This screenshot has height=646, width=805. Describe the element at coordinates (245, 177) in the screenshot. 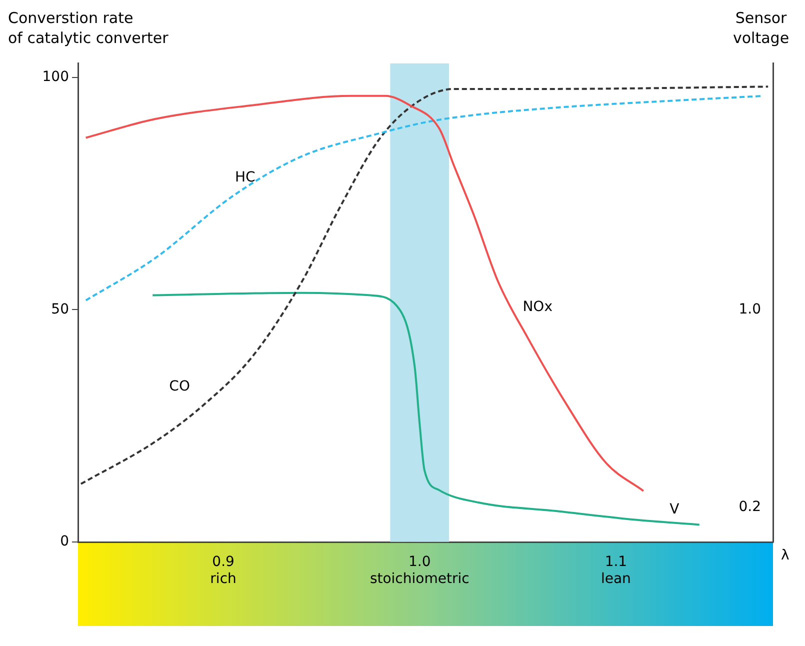

I see `series-label: HC` at that location.